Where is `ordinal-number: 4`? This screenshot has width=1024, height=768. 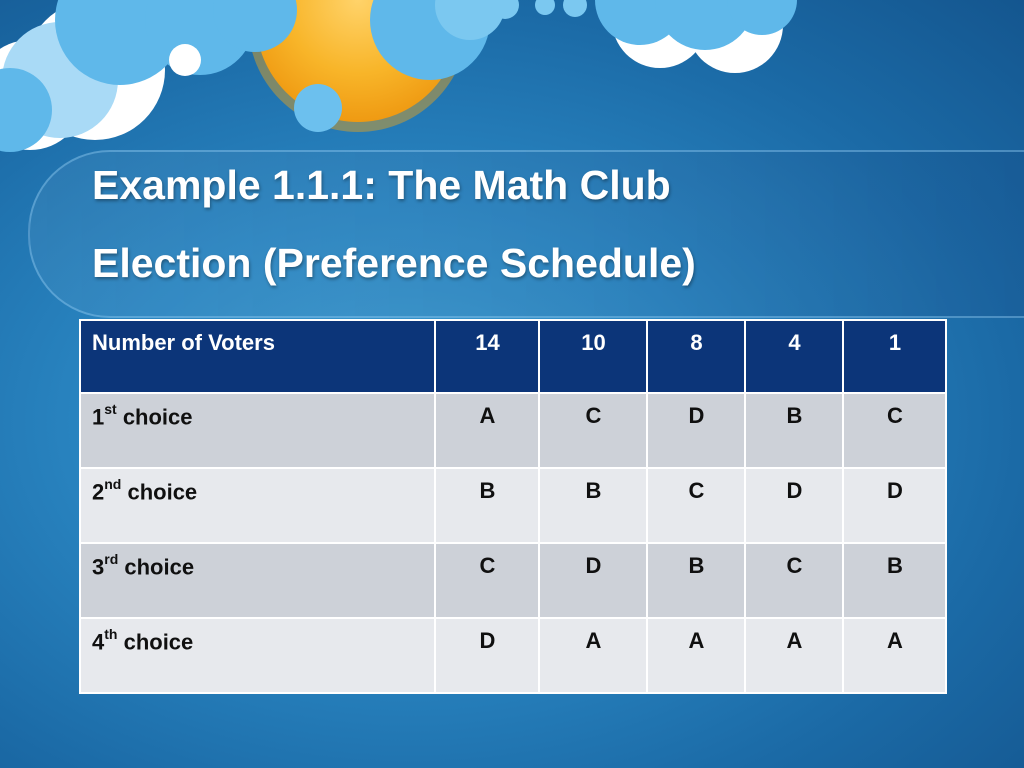
ordinal-number: 4 is located at coordinates (98, 642).